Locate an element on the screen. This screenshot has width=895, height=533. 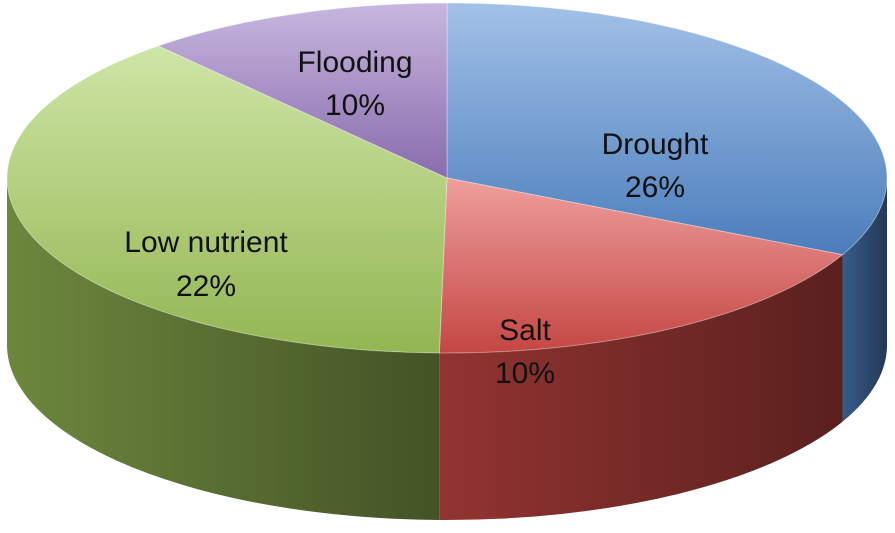
label-drought: Drought is located at coordinates (655, 144).